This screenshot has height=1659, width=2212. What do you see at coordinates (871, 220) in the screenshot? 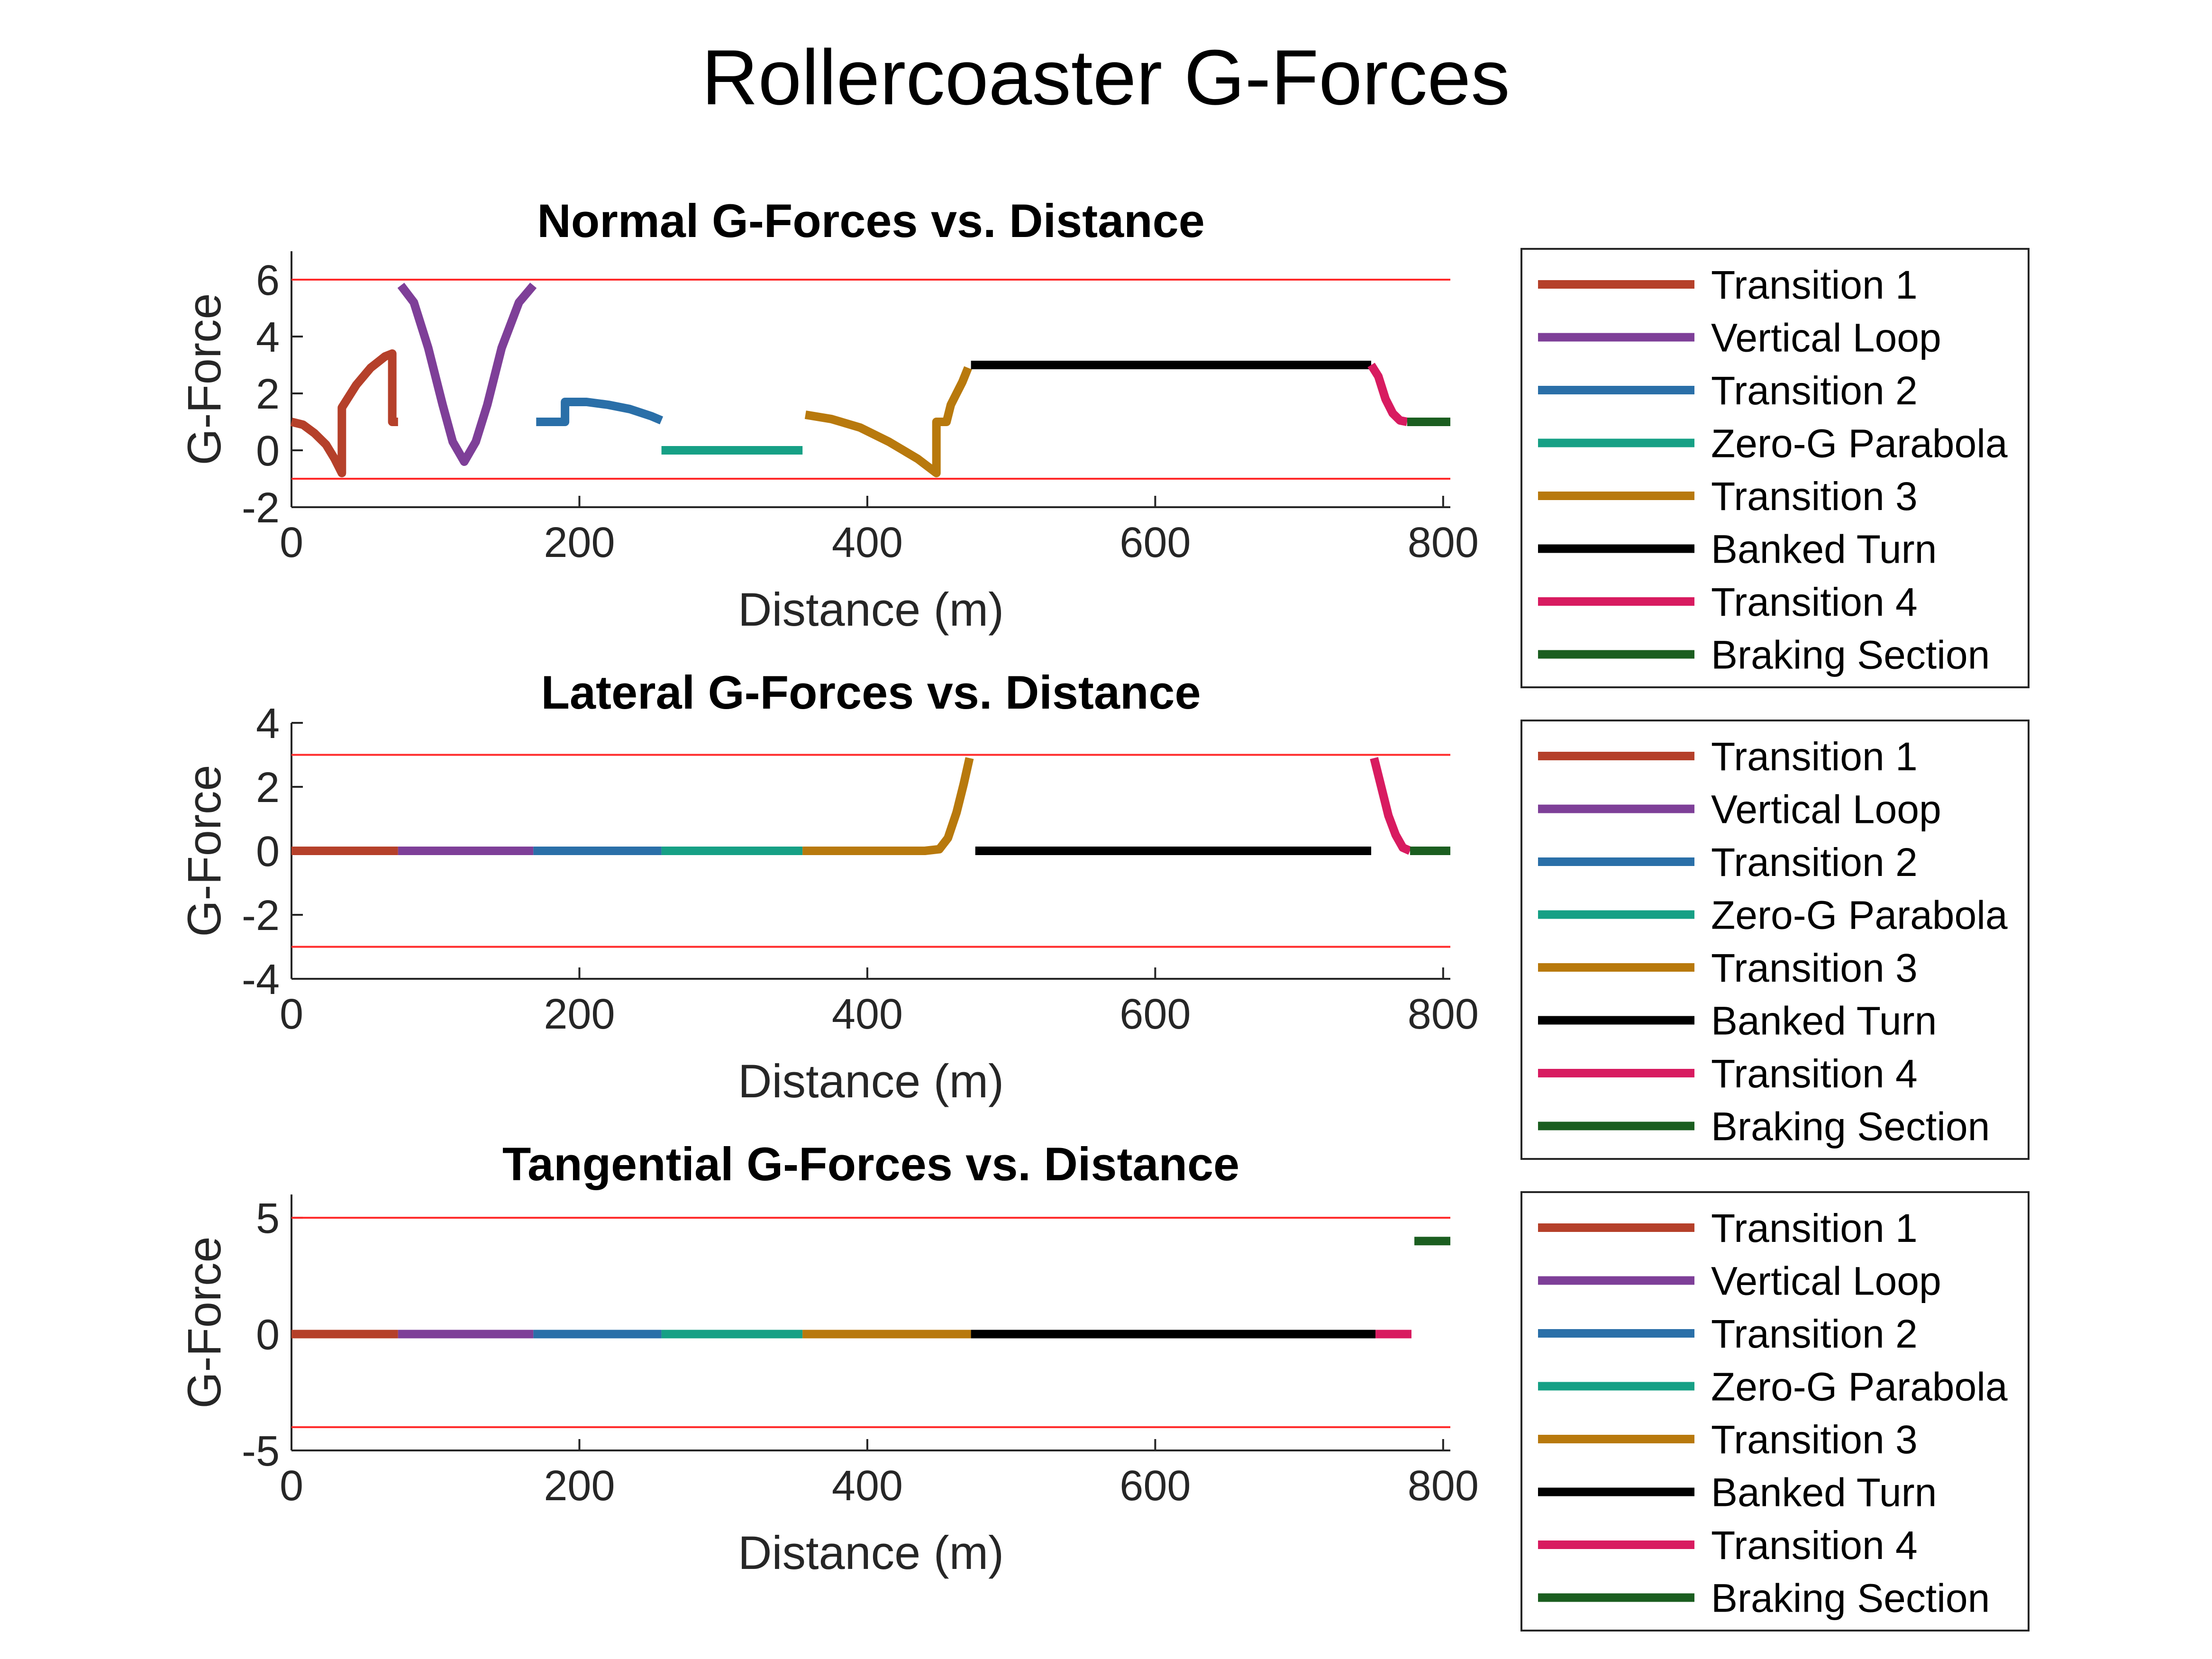
I see `chart-title: Normal G-Forces vs. Distance` at bounding box center [871, 220].